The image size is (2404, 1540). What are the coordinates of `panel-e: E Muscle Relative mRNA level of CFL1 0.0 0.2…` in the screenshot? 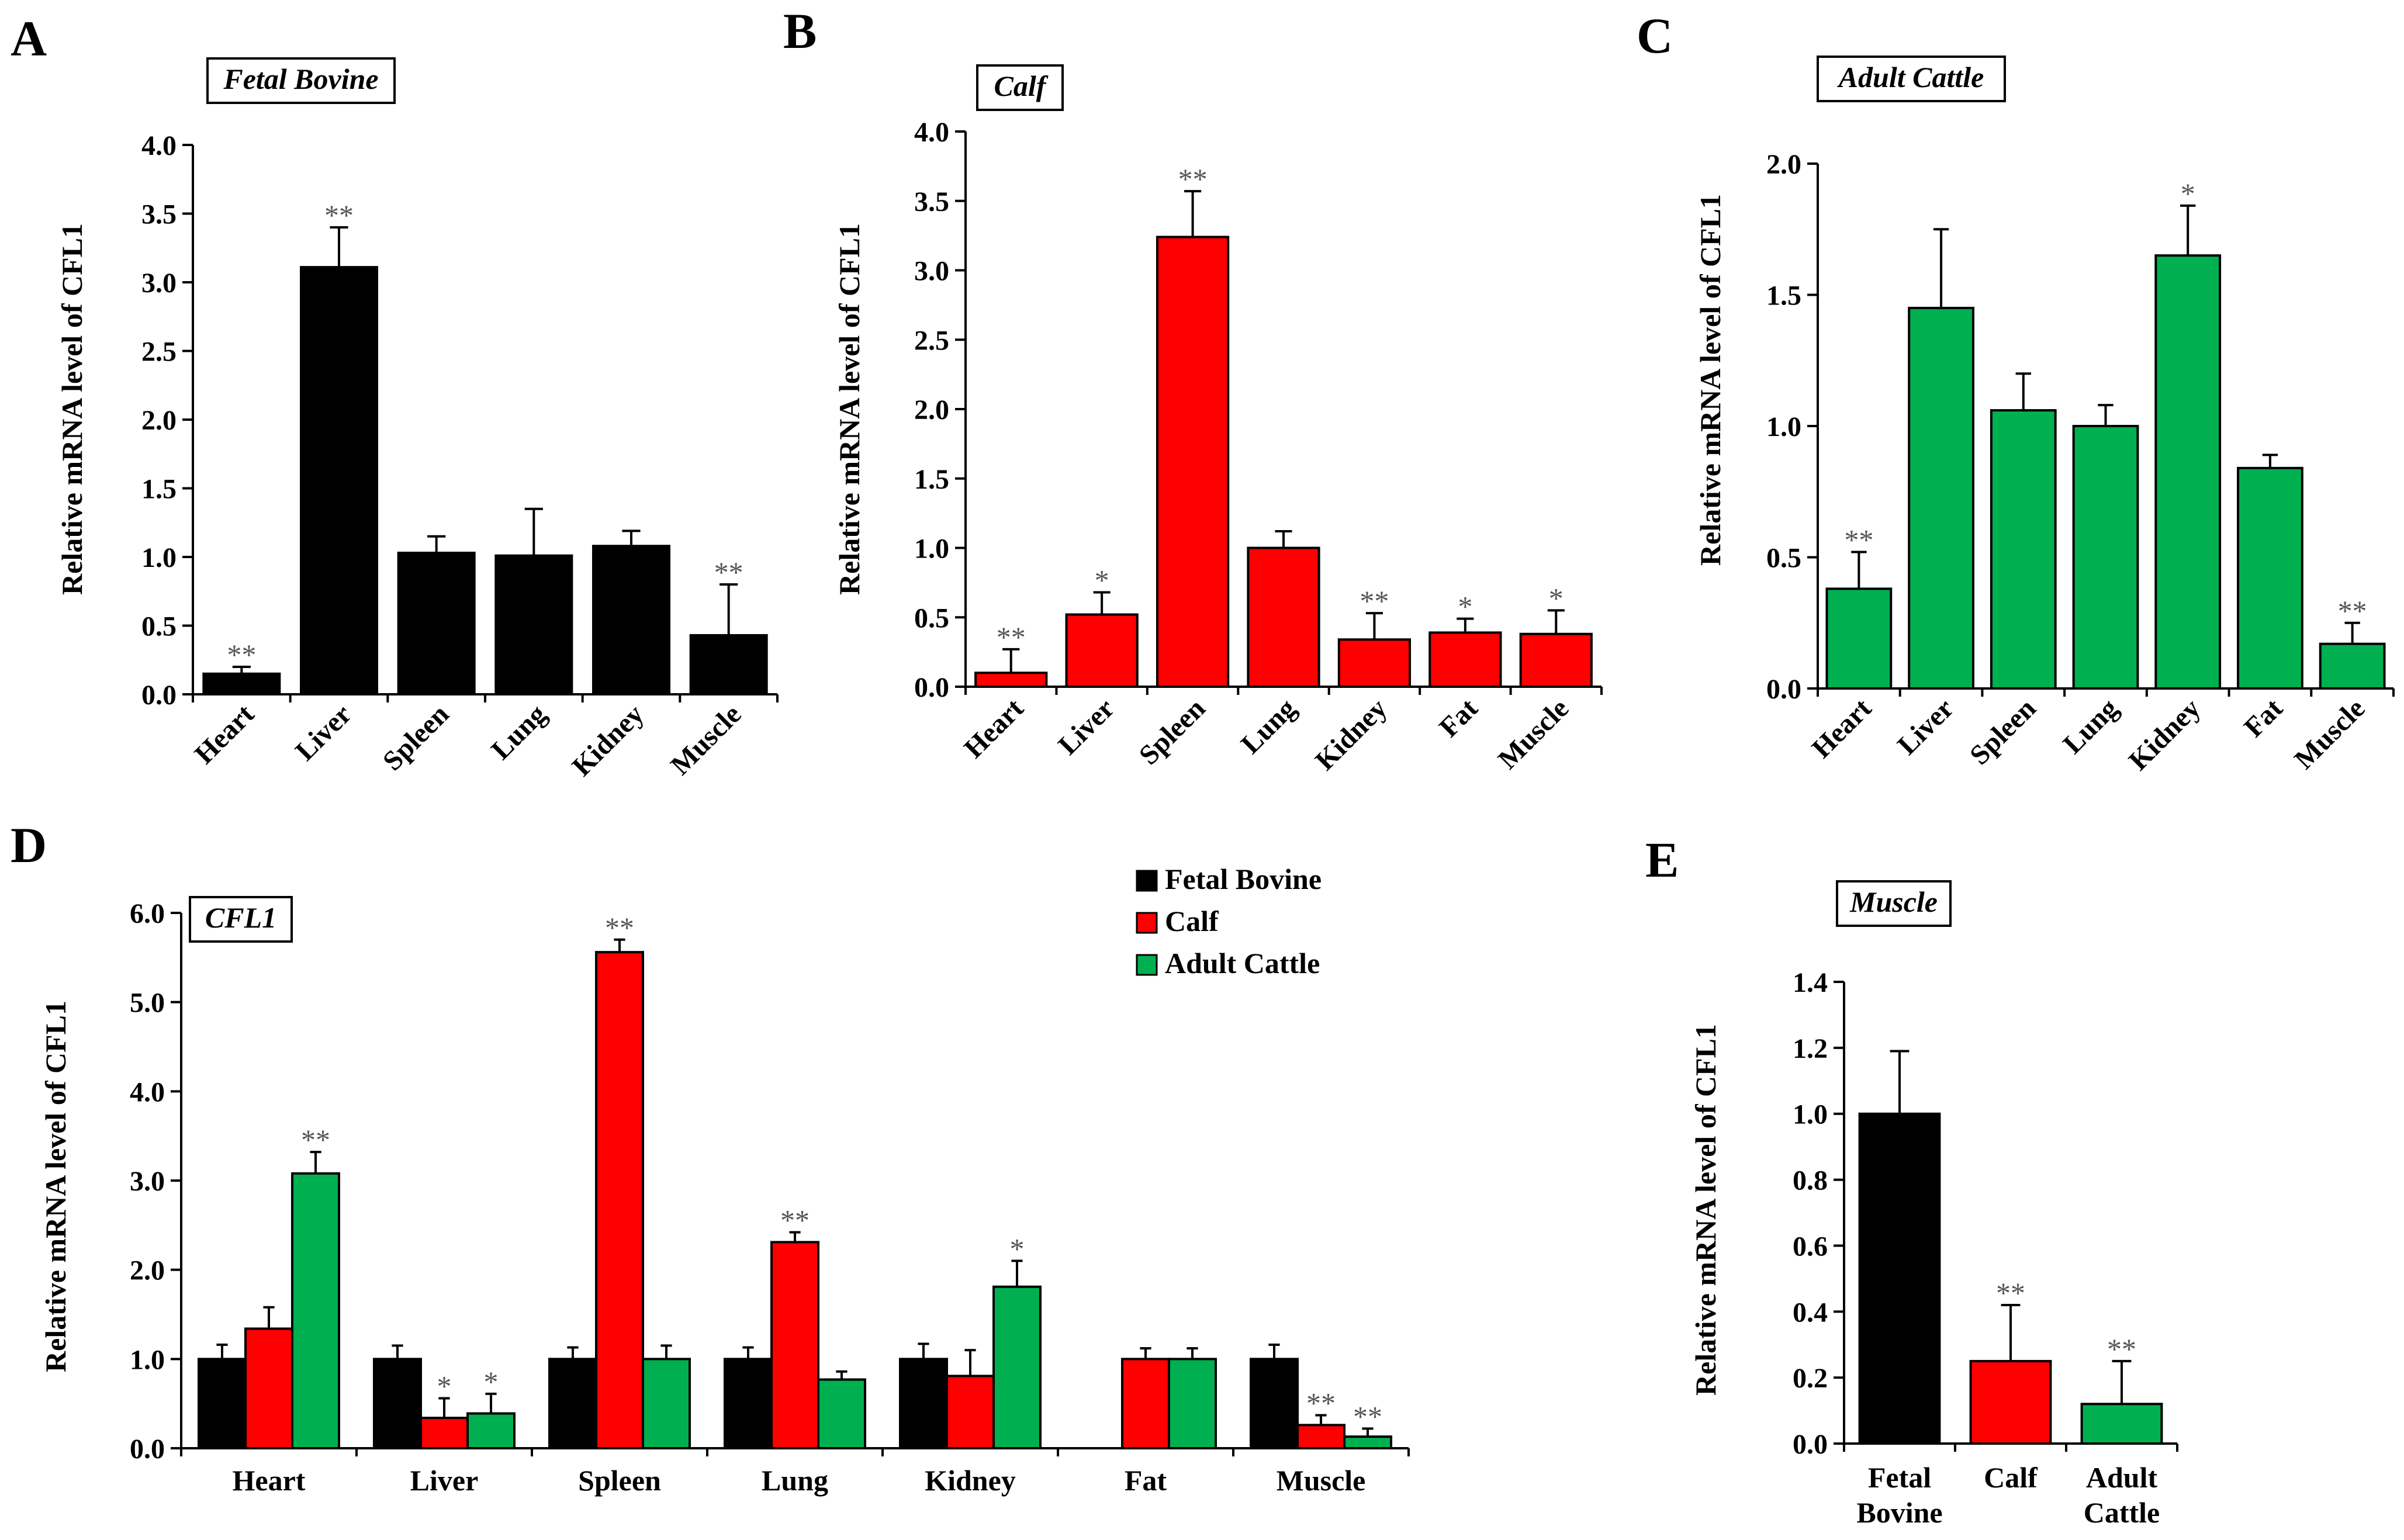 It's located at (1911, 1180).